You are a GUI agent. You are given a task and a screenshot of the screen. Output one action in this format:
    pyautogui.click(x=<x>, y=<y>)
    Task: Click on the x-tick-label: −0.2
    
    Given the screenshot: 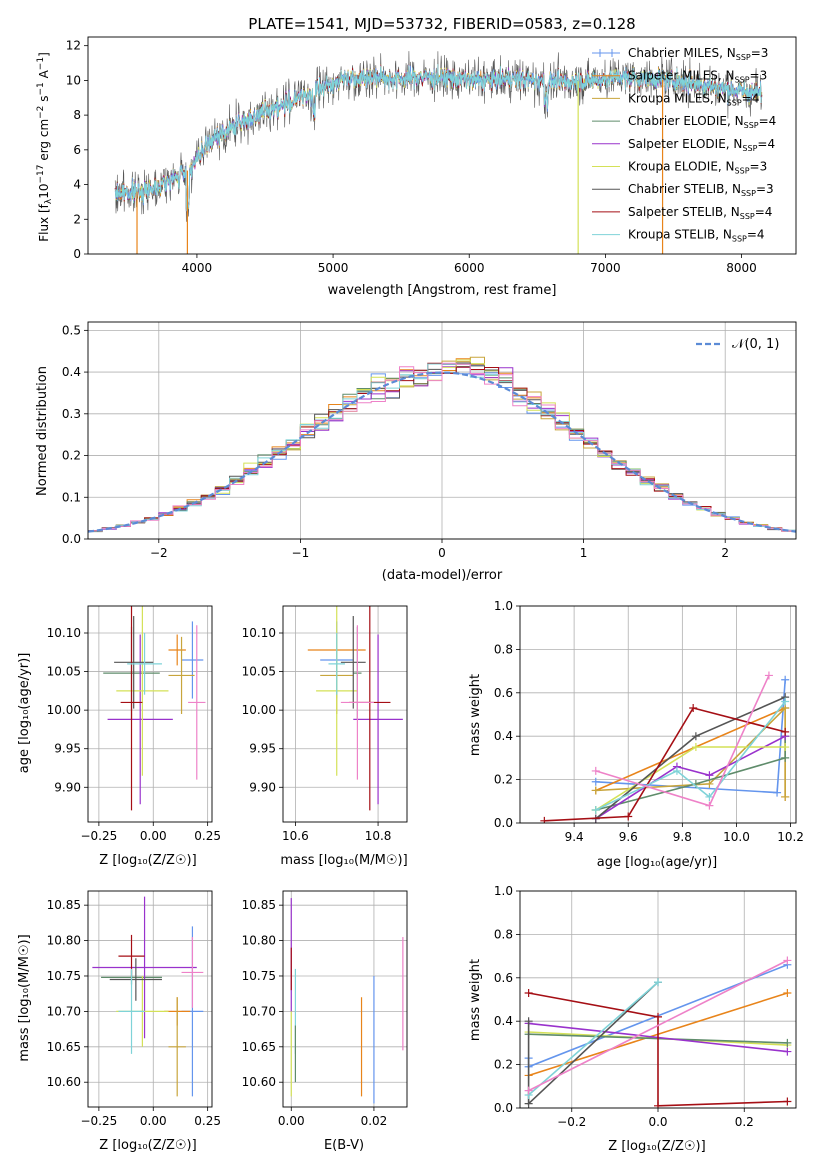 What is the action you would take?
    pyautogui.click(x=571, y=1122)
    